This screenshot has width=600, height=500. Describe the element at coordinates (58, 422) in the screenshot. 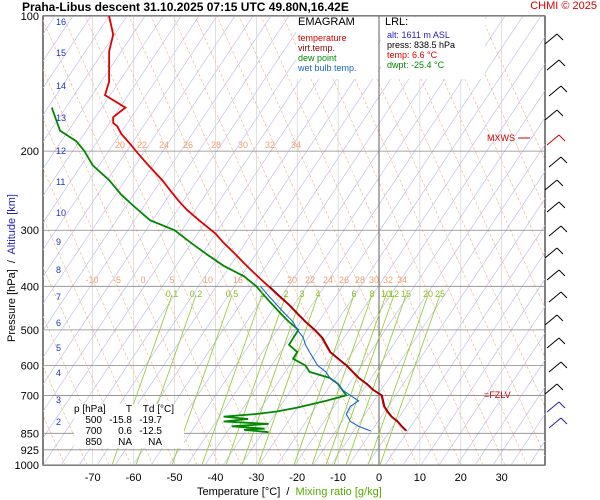

I see `altitude-tick-label: 2` at that location.